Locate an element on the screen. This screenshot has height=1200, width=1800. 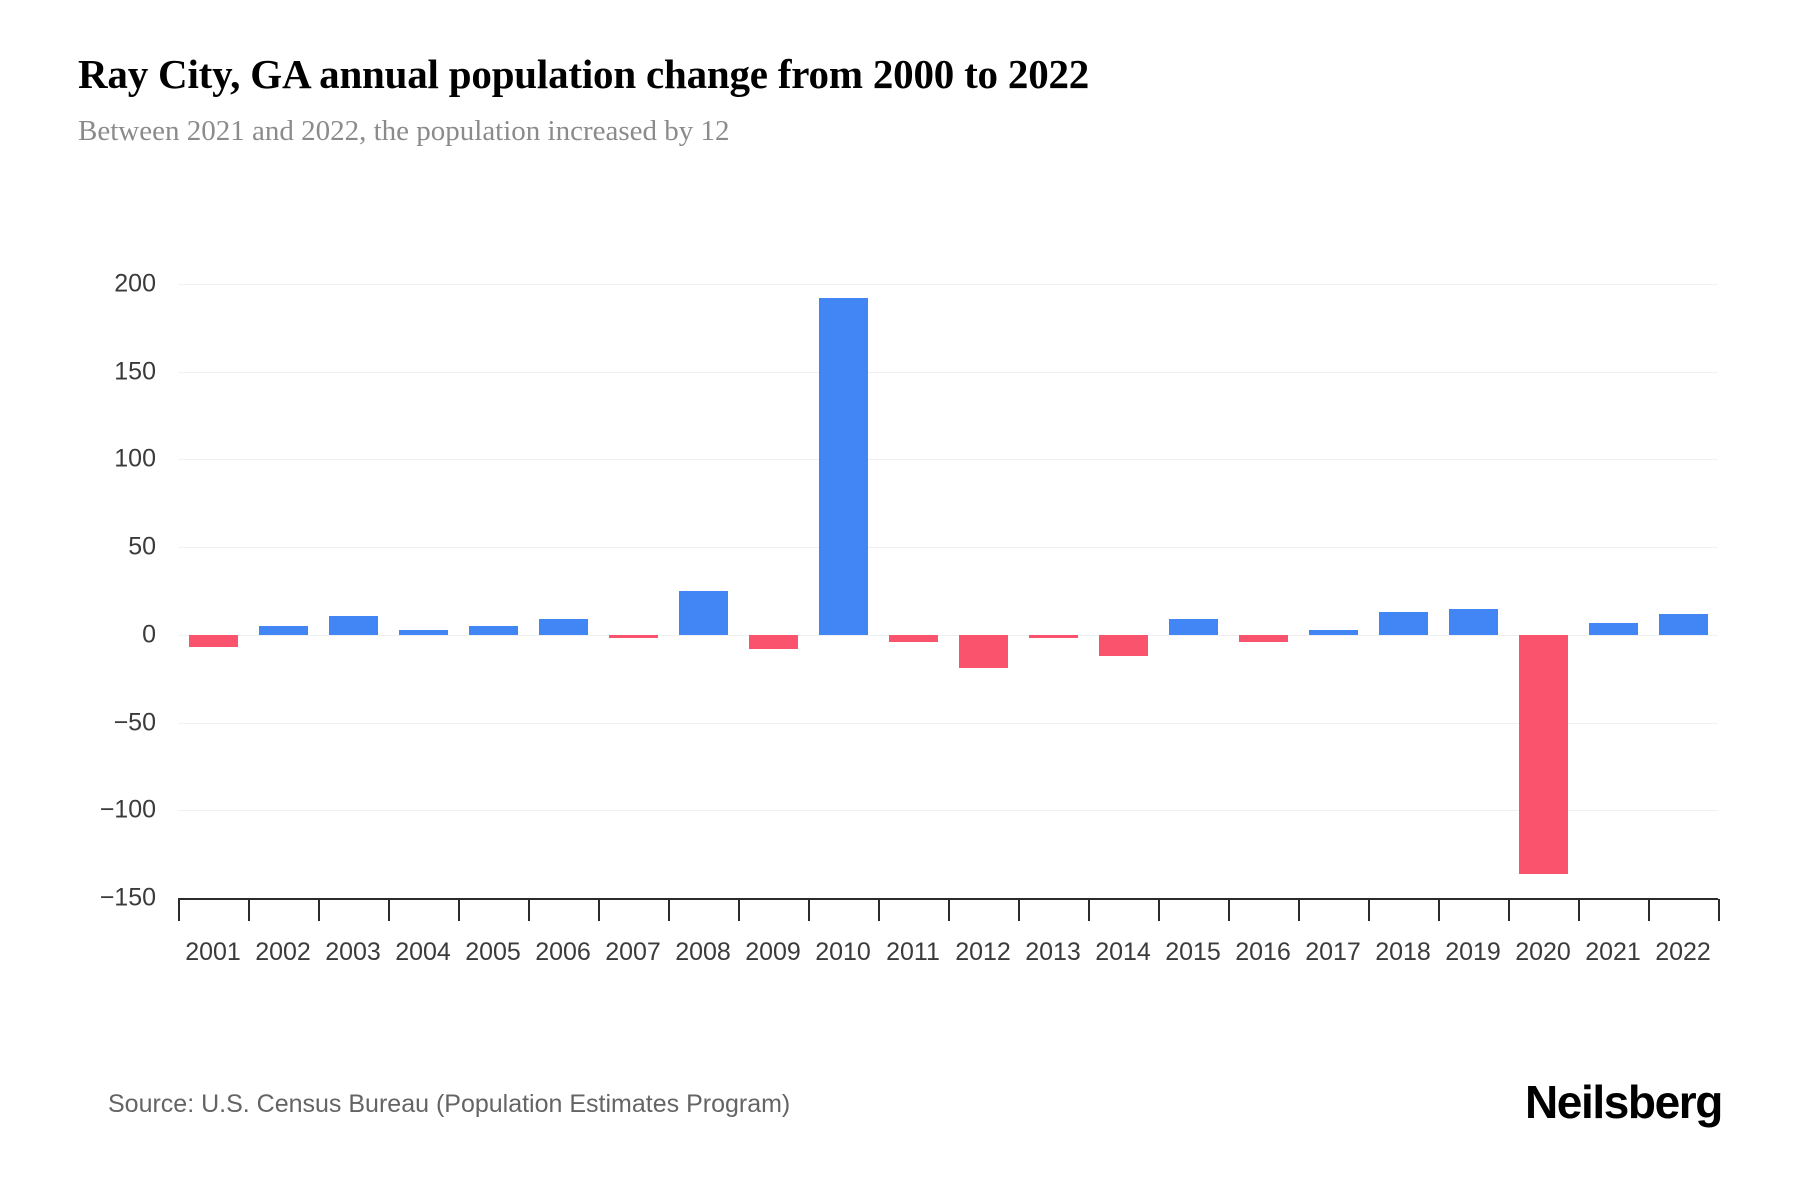
bar-2013 is located at coordinates (1053, 636).